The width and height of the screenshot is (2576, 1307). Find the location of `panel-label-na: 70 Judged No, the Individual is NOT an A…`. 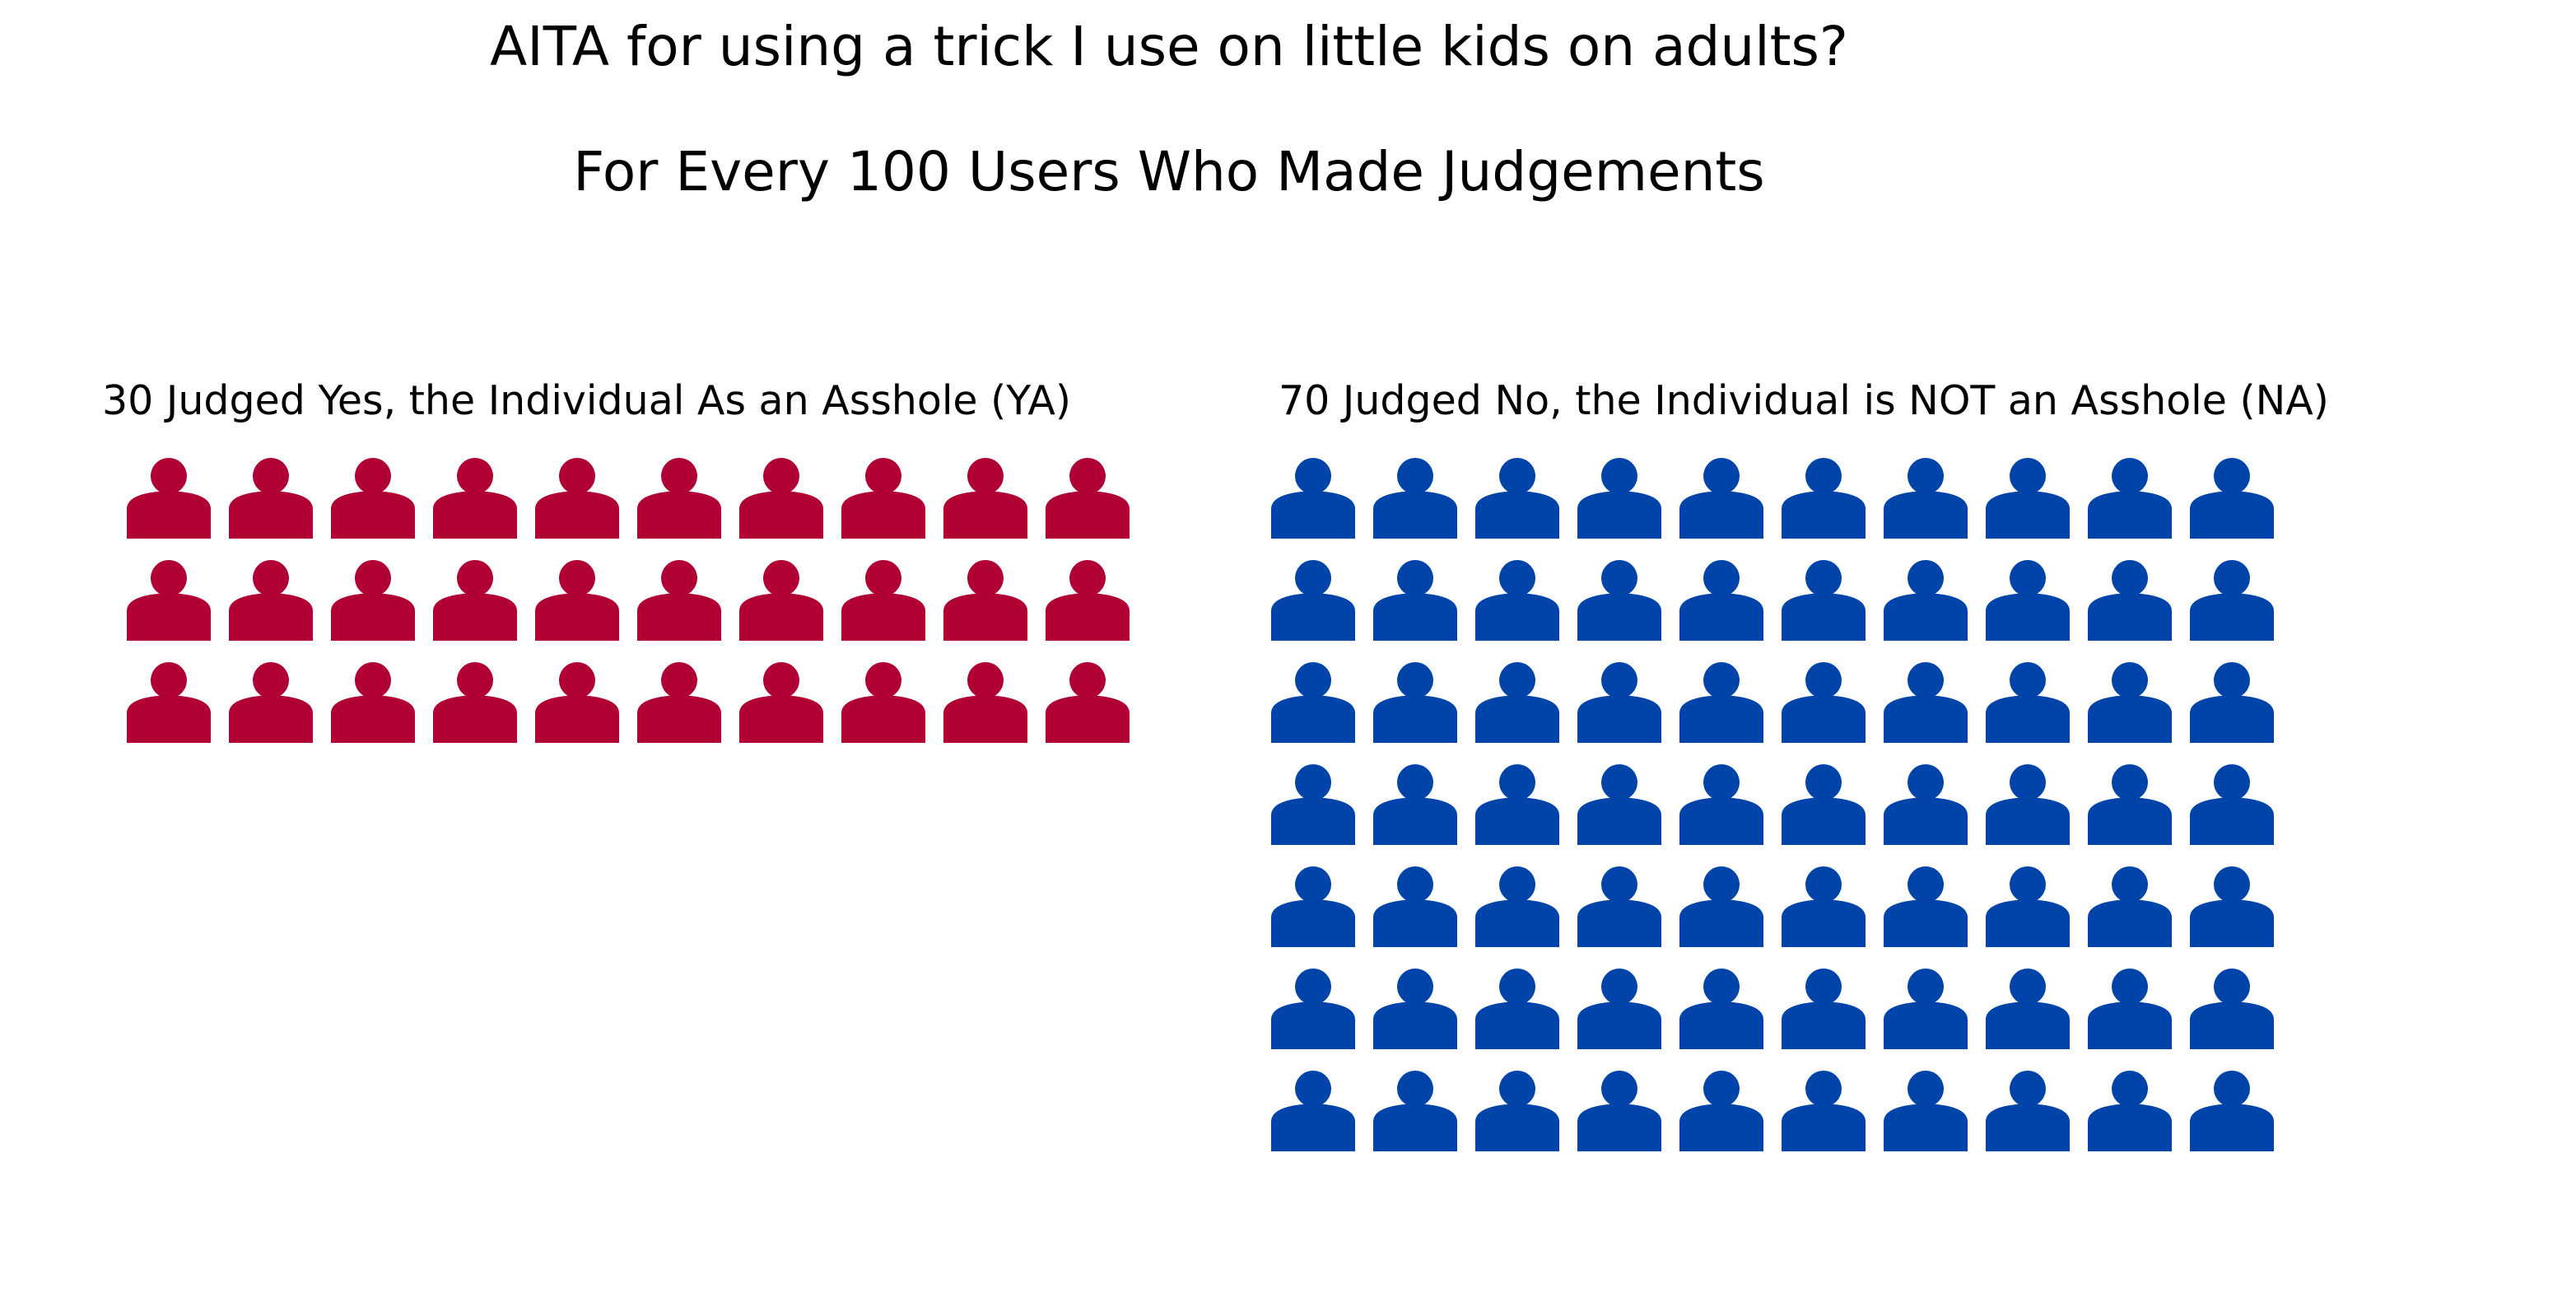

panel-label-na: 70 Judged No, the Individual is NOT an A… is located at coordinates (1804, 400).